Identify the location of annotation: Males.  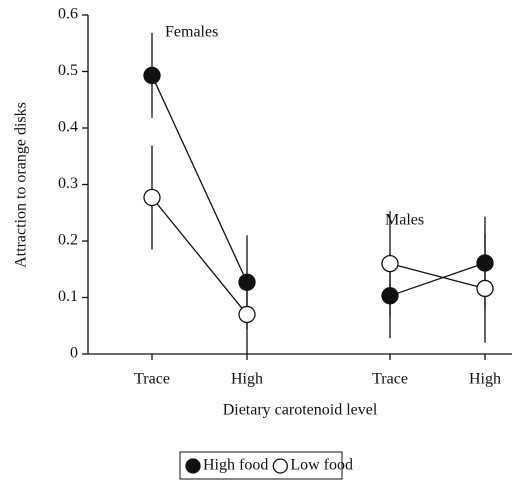
(404, 220).